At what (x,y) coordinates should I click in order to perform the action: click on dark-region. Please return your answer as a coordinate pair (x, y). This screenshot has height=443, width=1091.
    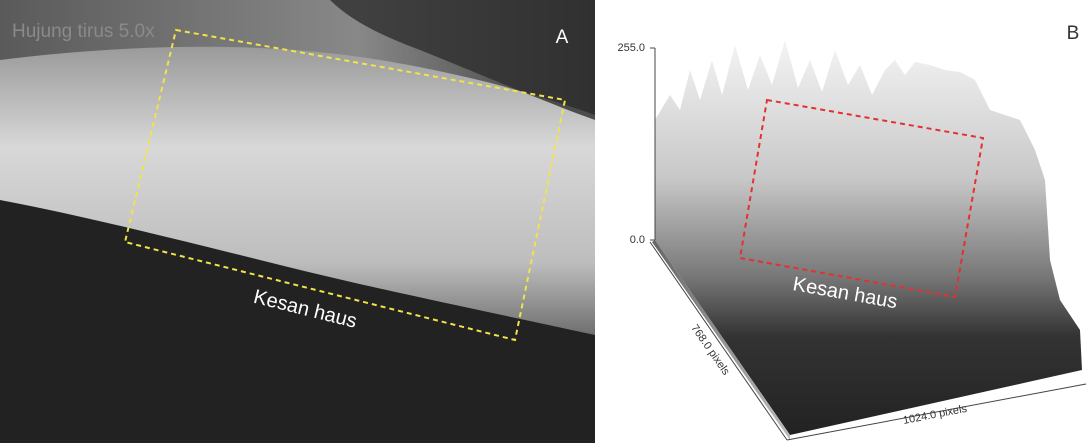
    Looking at the image, I should click on (462, 60).